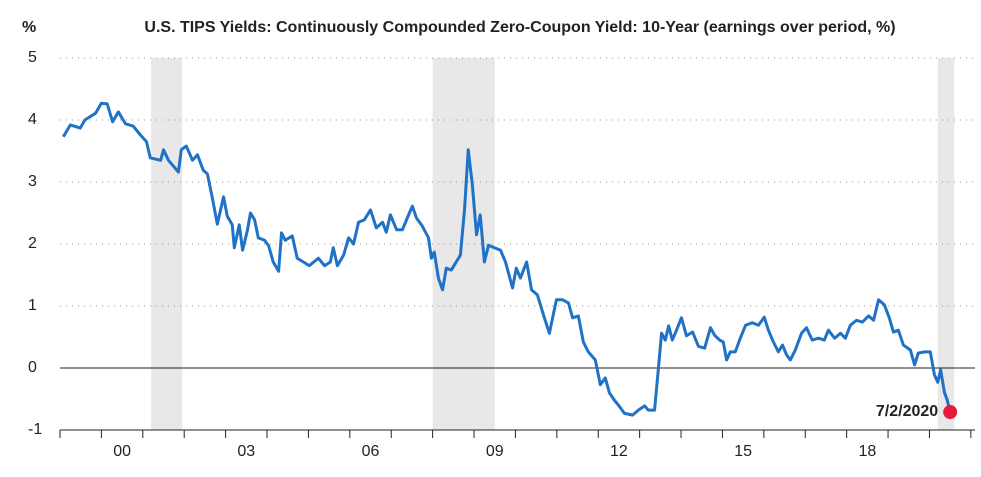 This screenshot has height=477, width=981. What do you see at coordinates (32, 181) in the screenshot?
I see `y-tick-label: 3` at bounding box center [32, 181].